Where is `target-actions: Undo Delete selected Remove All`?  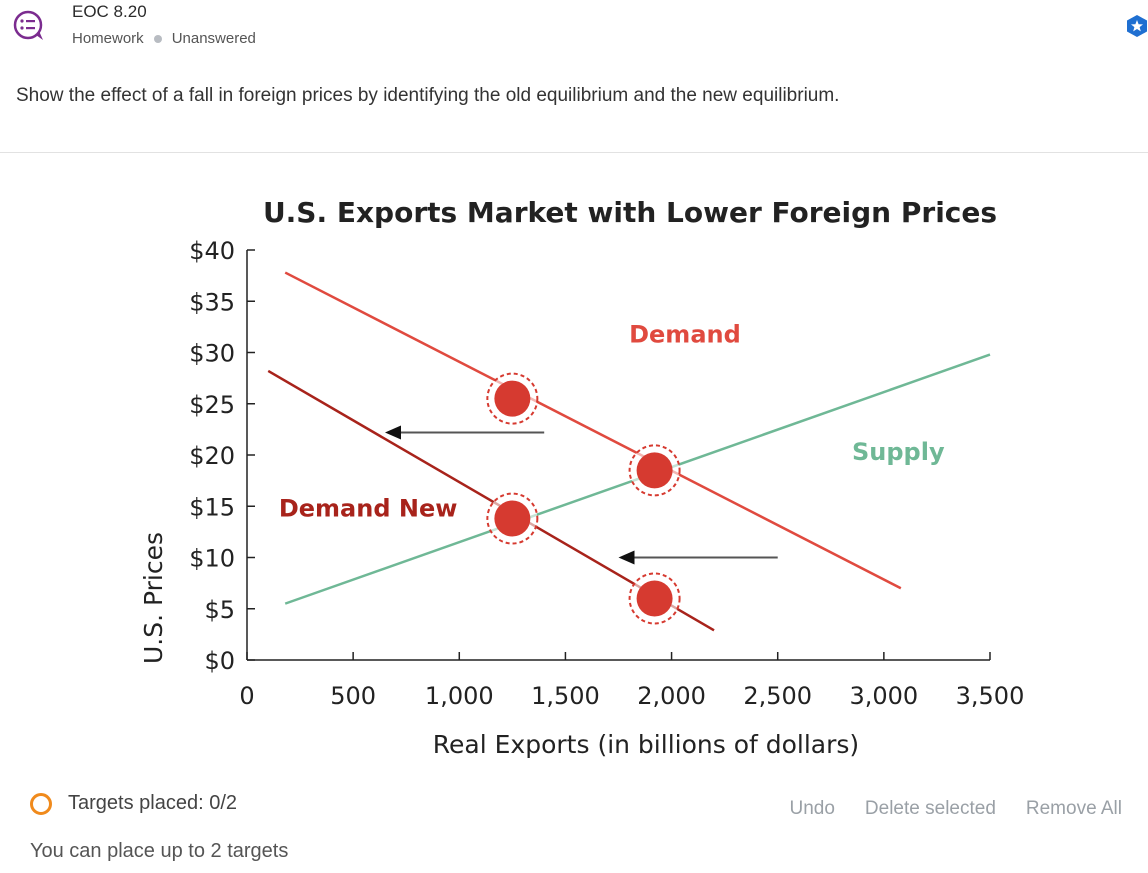 target-actions: Undo Delete selected Remove All is located at coordinates (956, 809).